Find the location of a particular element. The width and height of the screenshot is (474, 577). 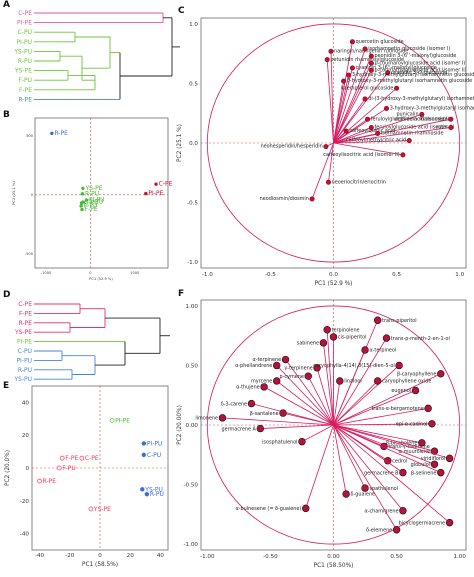

loading-label: γ-terpinene is located at coordinates (298, 369).